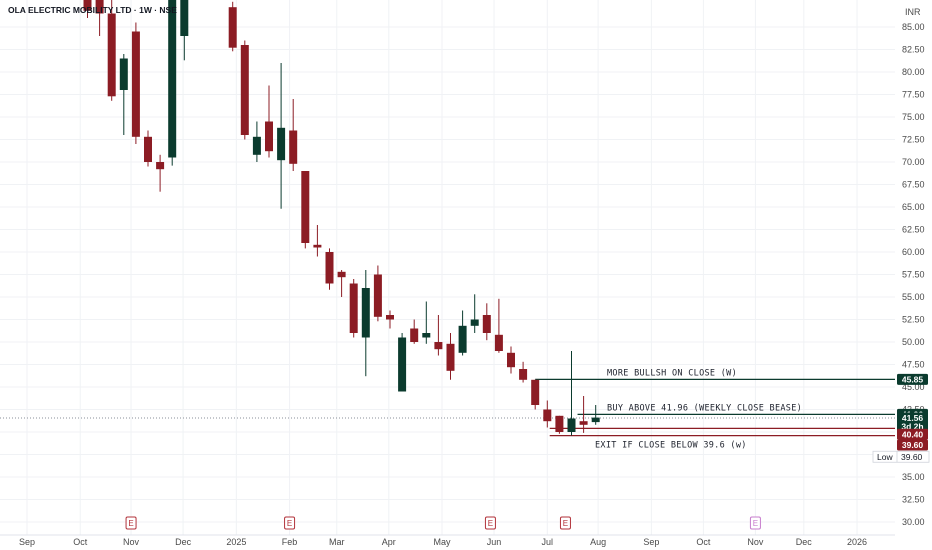  Describe the element at coordinates (651, 542) in the screenshot. I see `time-tick-label: Sep` at that location.